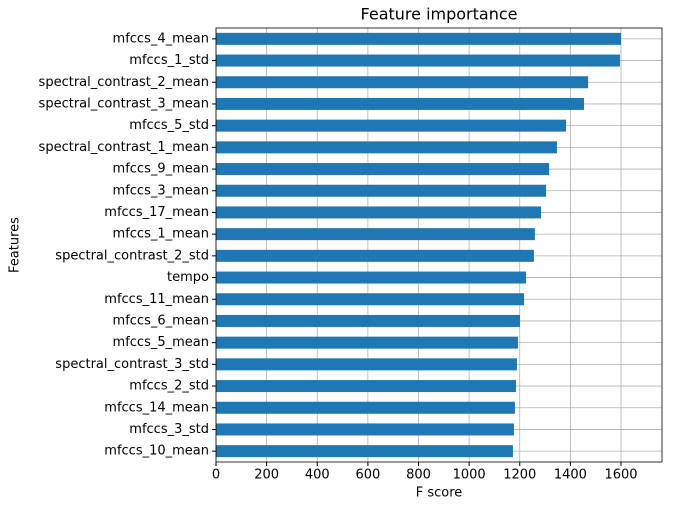 Image resolution: width=673 pixels, height=508 pixels. What do you see at coordinates (124, 82) in the screenshot?
I see `y-tick-label: spectral_contrast_2_mean` at bounding box center [124, 82].